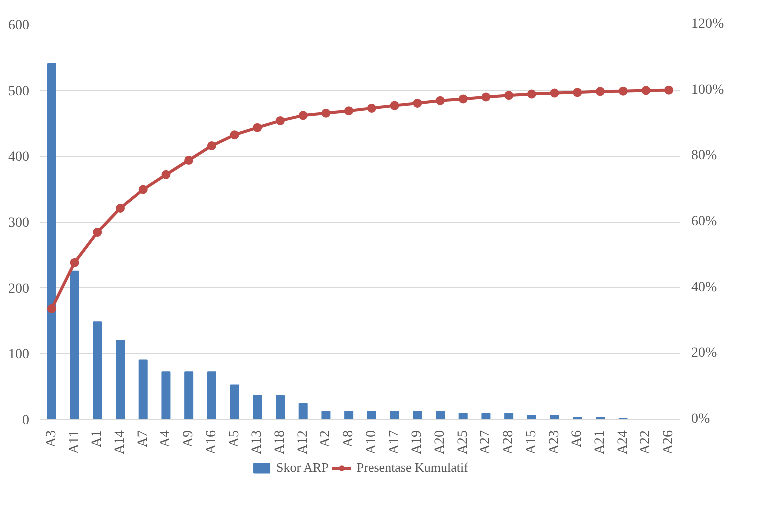 Image resolution: width=777 pixels, height=506 pixels. I want to click on y-tick-label: 0, so click(26, 421).